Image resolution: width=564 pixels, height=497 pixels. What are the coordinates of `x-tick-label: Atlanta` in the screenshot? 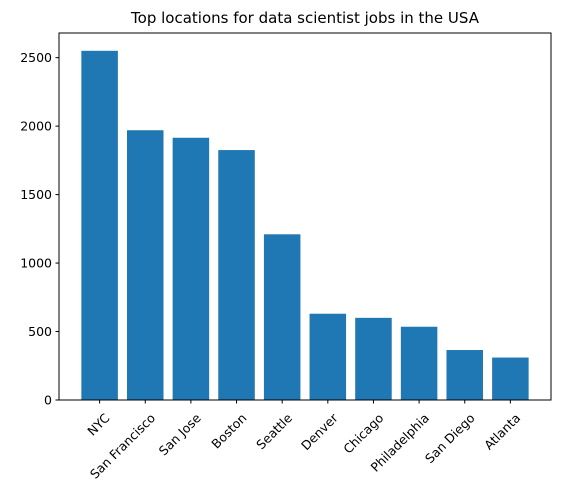 It's located at (502, 431).